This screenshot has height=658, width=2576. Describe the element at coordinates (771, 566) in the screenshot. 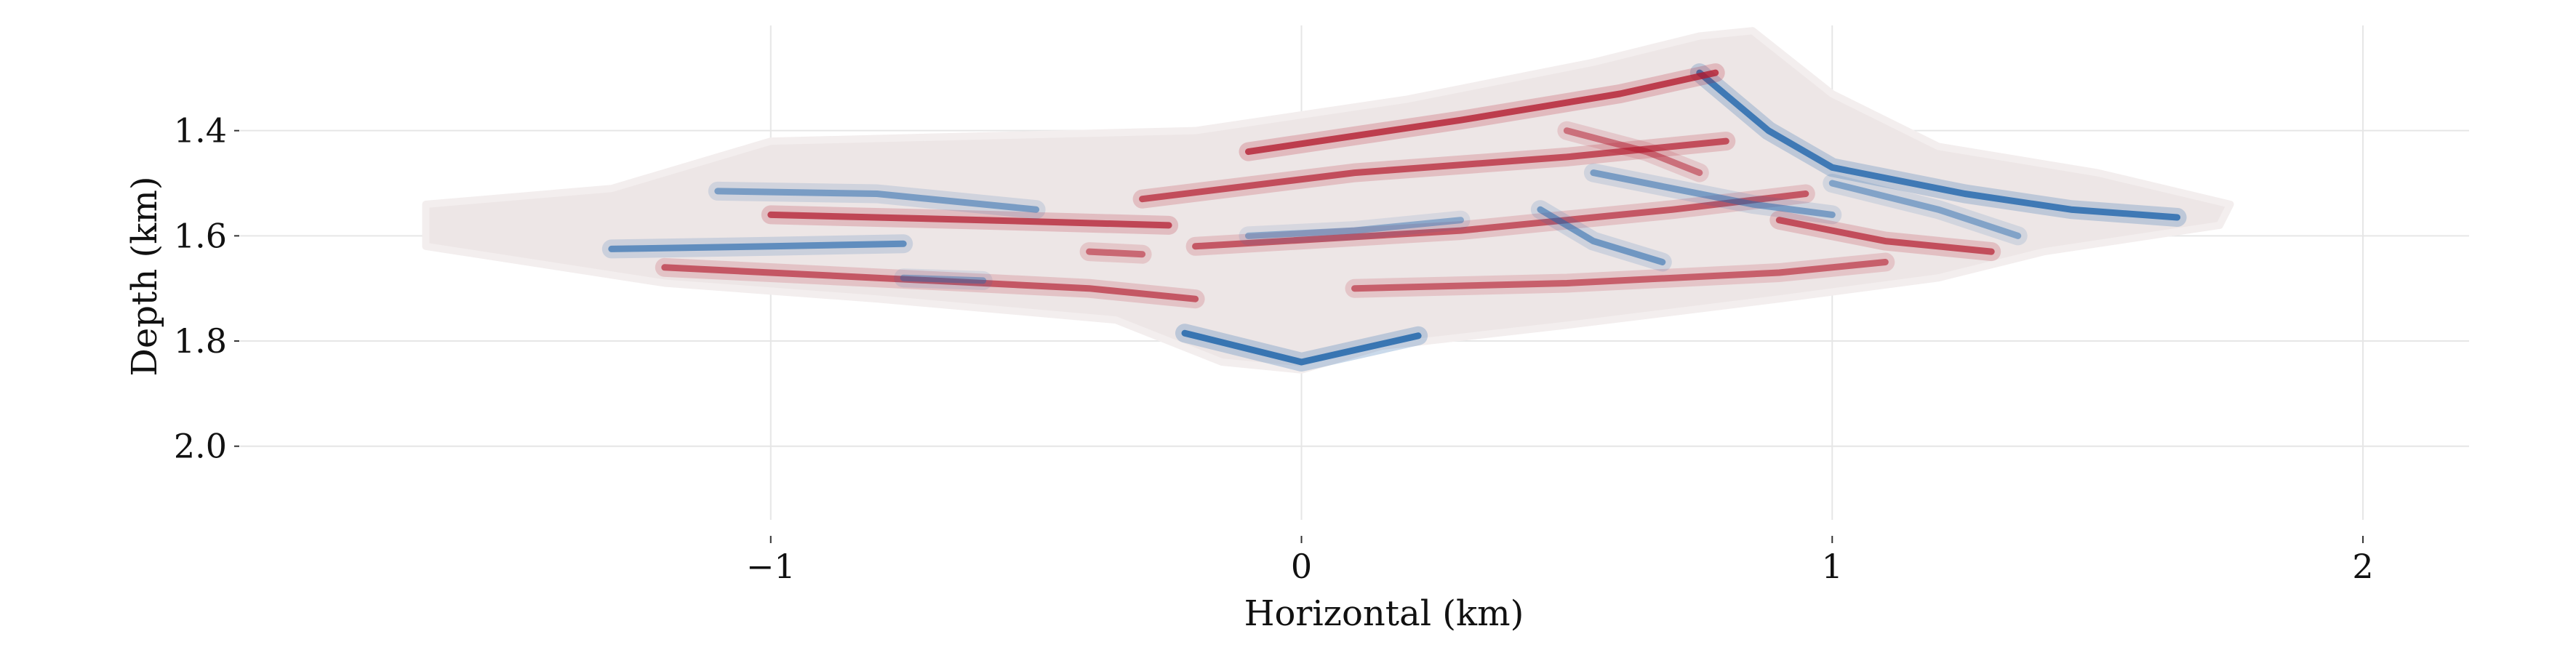

I see `x-tick-label: −1` at that location.